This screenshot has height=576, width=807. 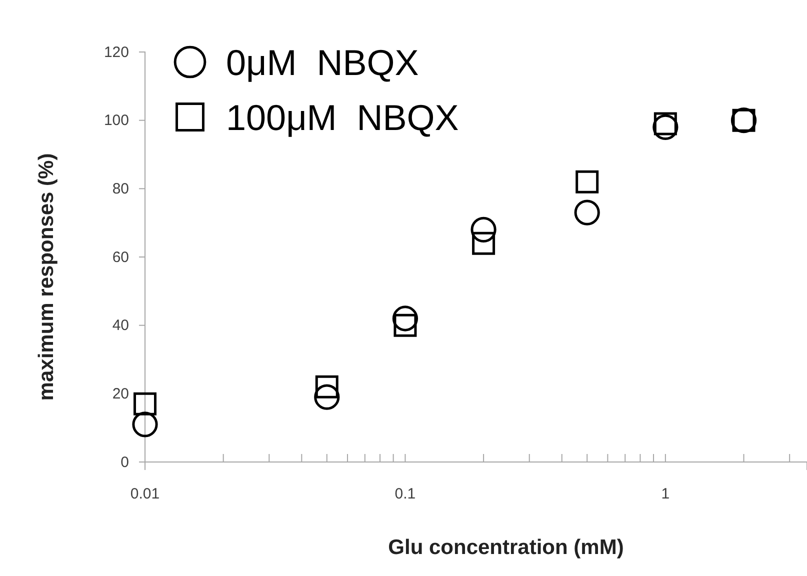 What do you see at coordinates (116, 52) in the screenshot?
I see `y-tick-label: 120` at bounding box center [116, 52].